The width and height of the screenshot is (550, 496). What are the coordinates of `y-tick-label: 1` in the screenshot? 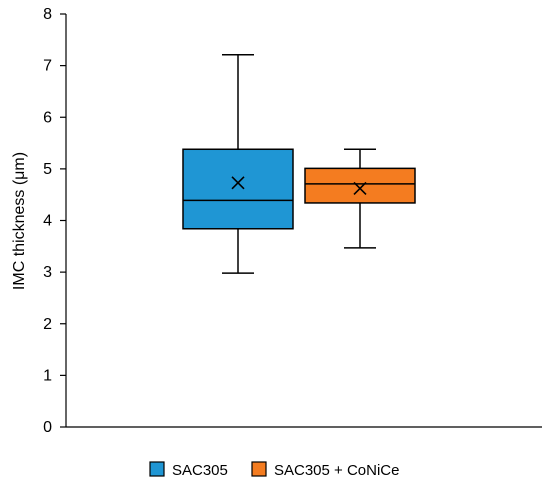 It's located at (47, 375).